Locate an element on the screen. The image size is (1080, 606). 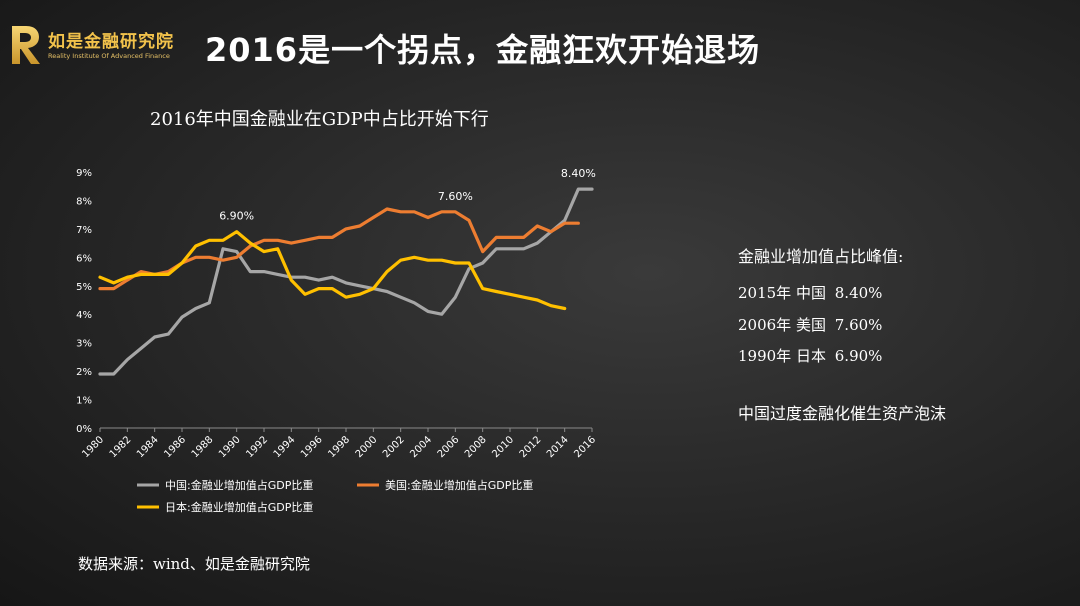
x-tick-label: 2012 is located at coordinates (531, 447).